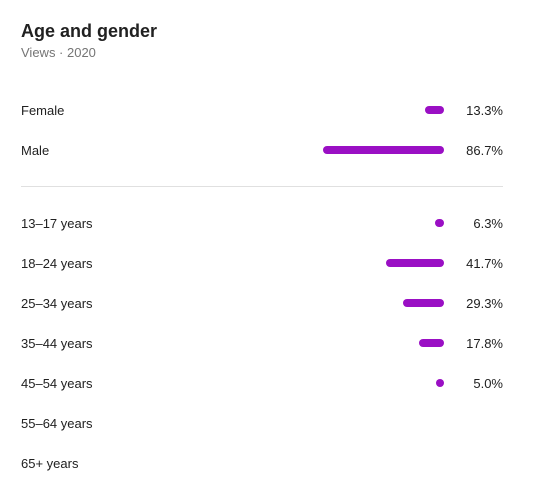  What do you see at coordinates (58, 52) in the screenshot?
I see `card-subtitle: Views · 2020` at bounding box center [58, 52].